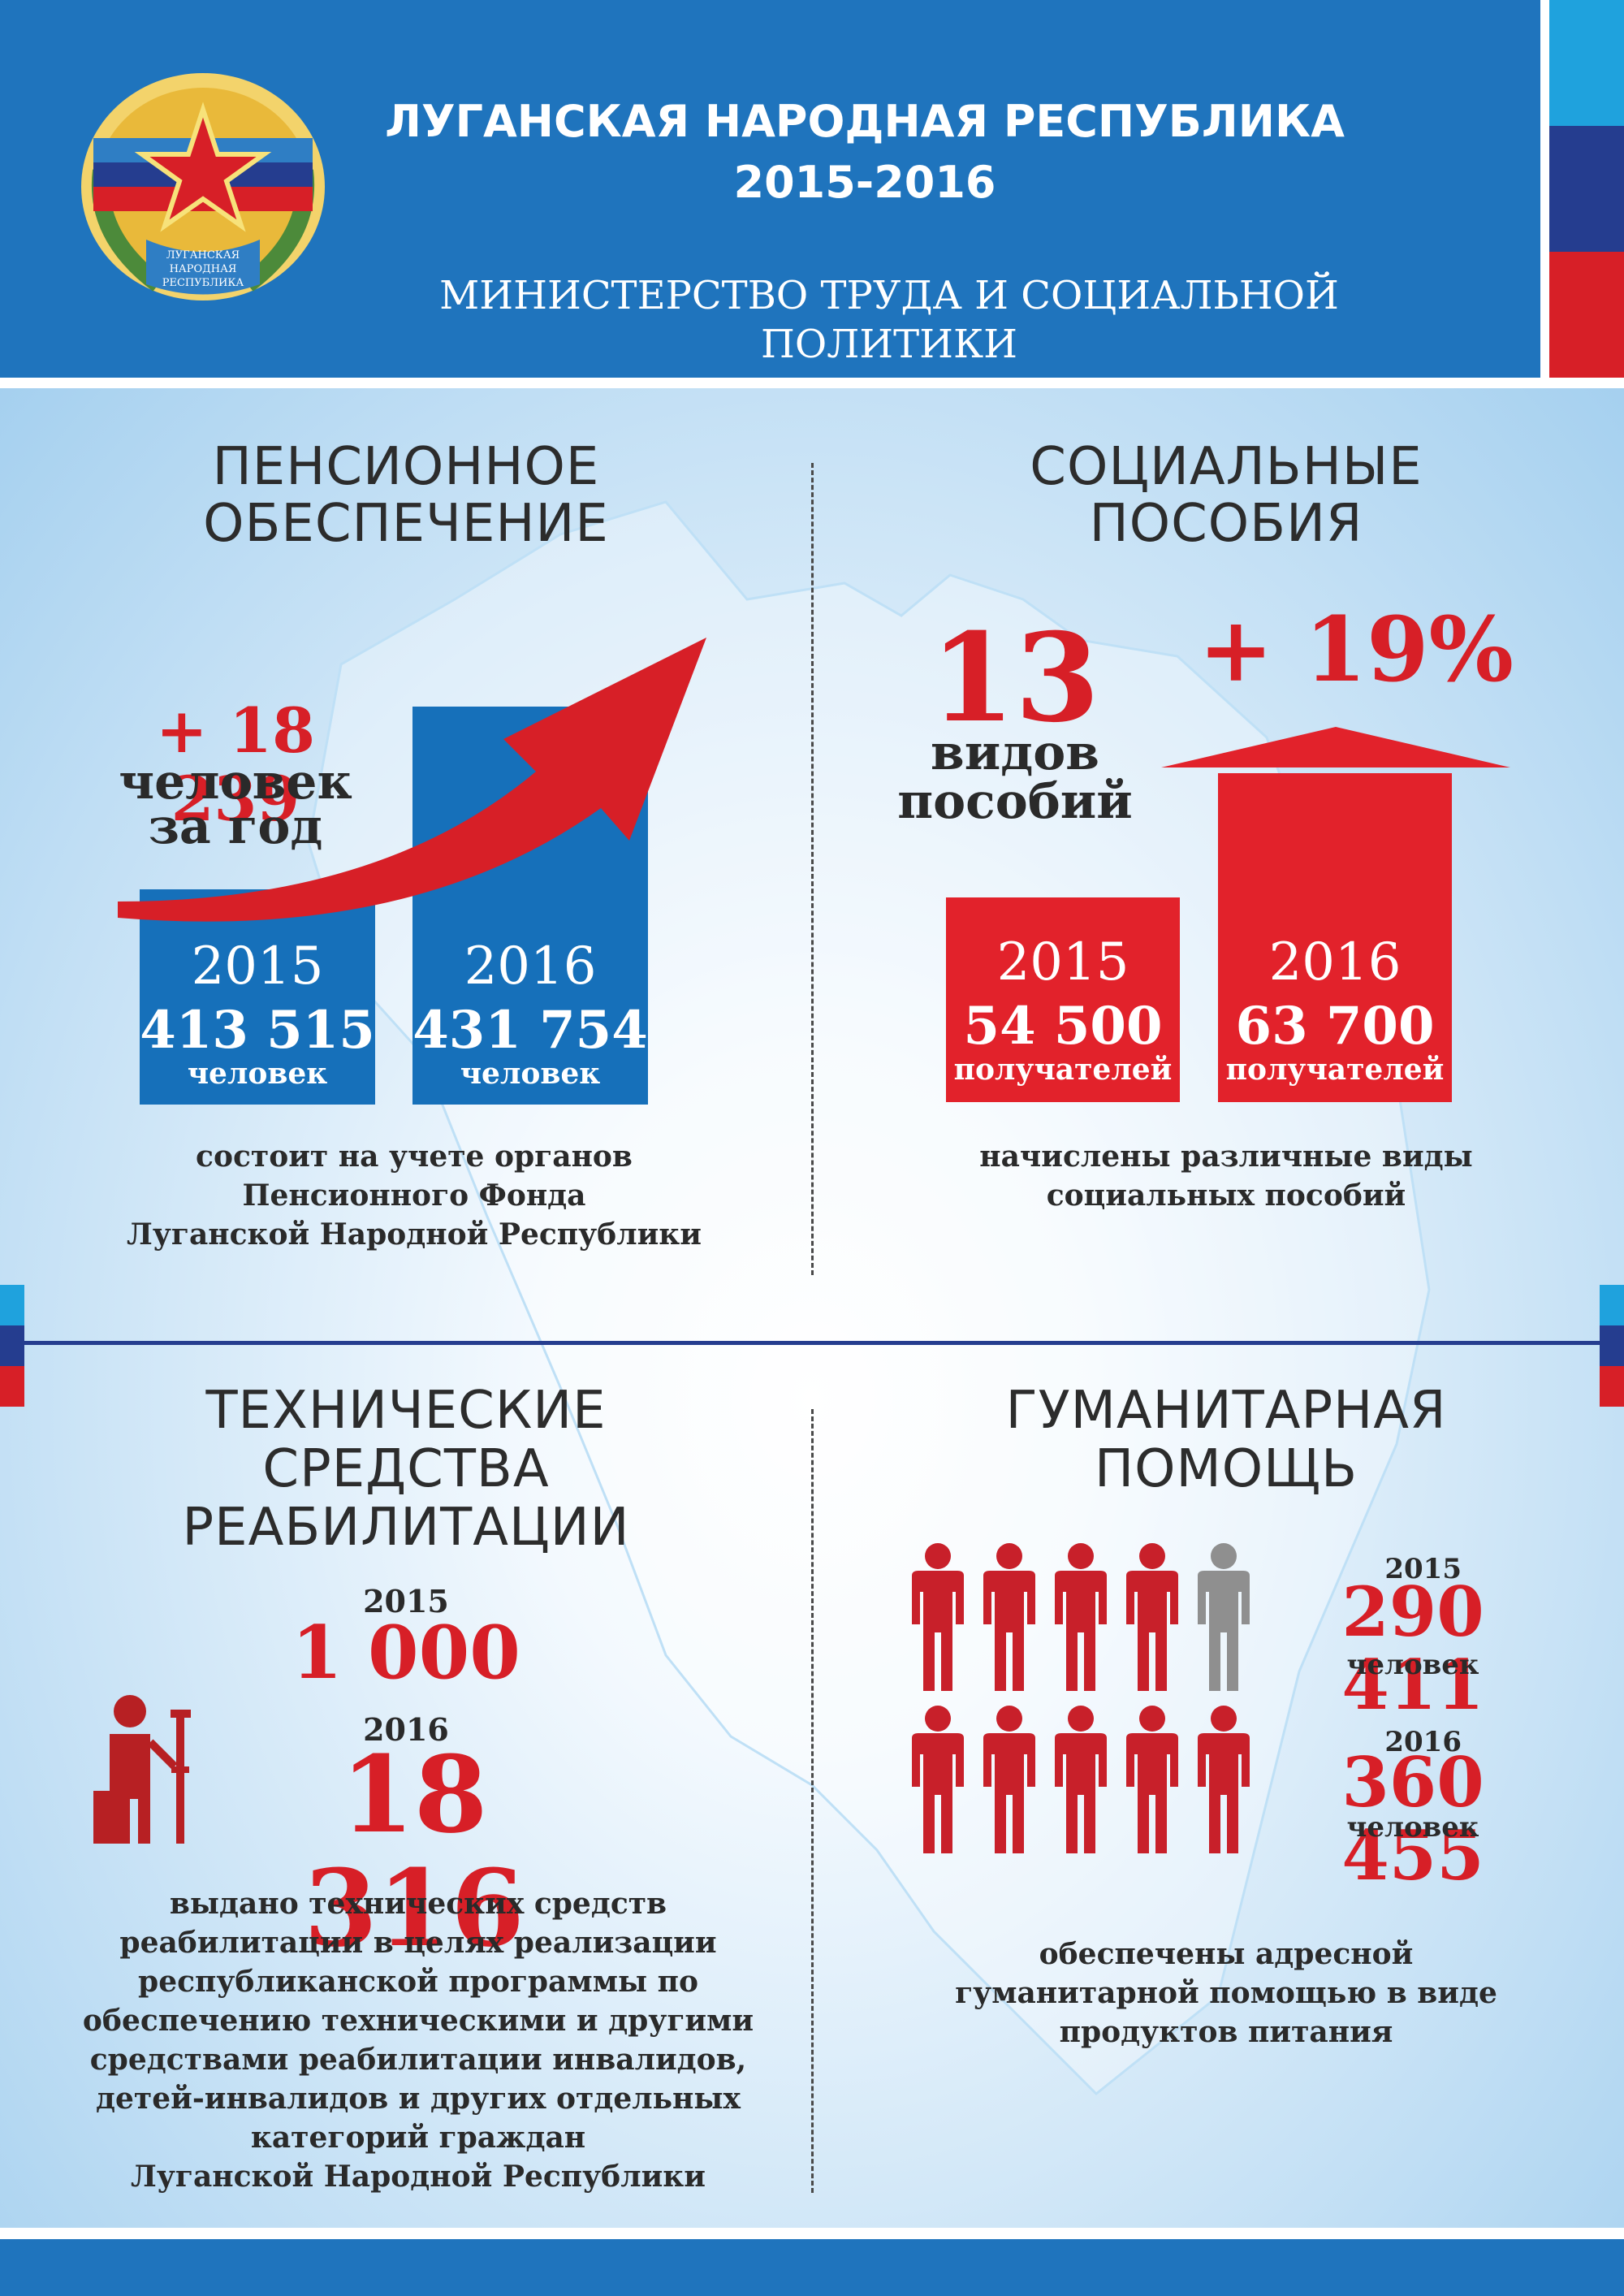 The image size is (1624, 2296). What do you see at coordinates (1063, 1026) in the screenshot?
I see `social-bar-2015-value: 54 500` at bounding box center [1063, 1026].